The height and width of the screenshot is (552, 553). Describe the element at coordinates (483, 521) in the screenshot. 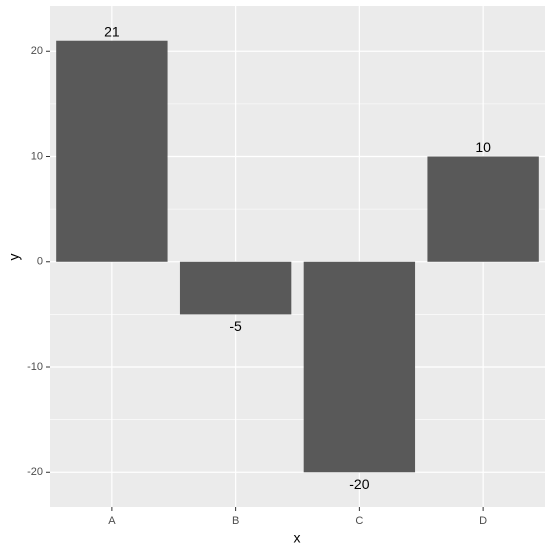

I see `x-tick-label: D` at that location.